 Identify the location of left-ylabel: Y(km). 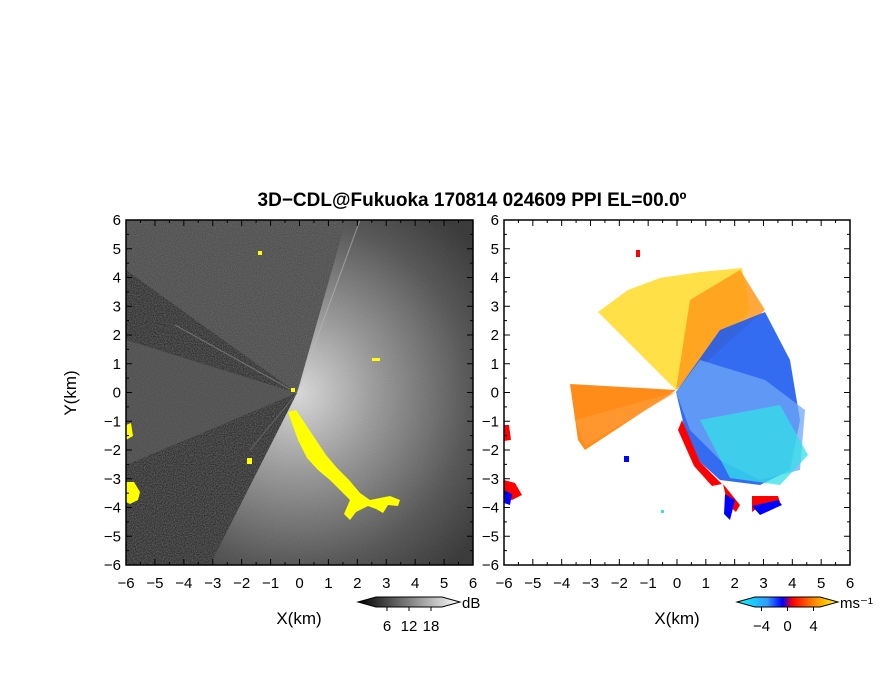
(70, 392).